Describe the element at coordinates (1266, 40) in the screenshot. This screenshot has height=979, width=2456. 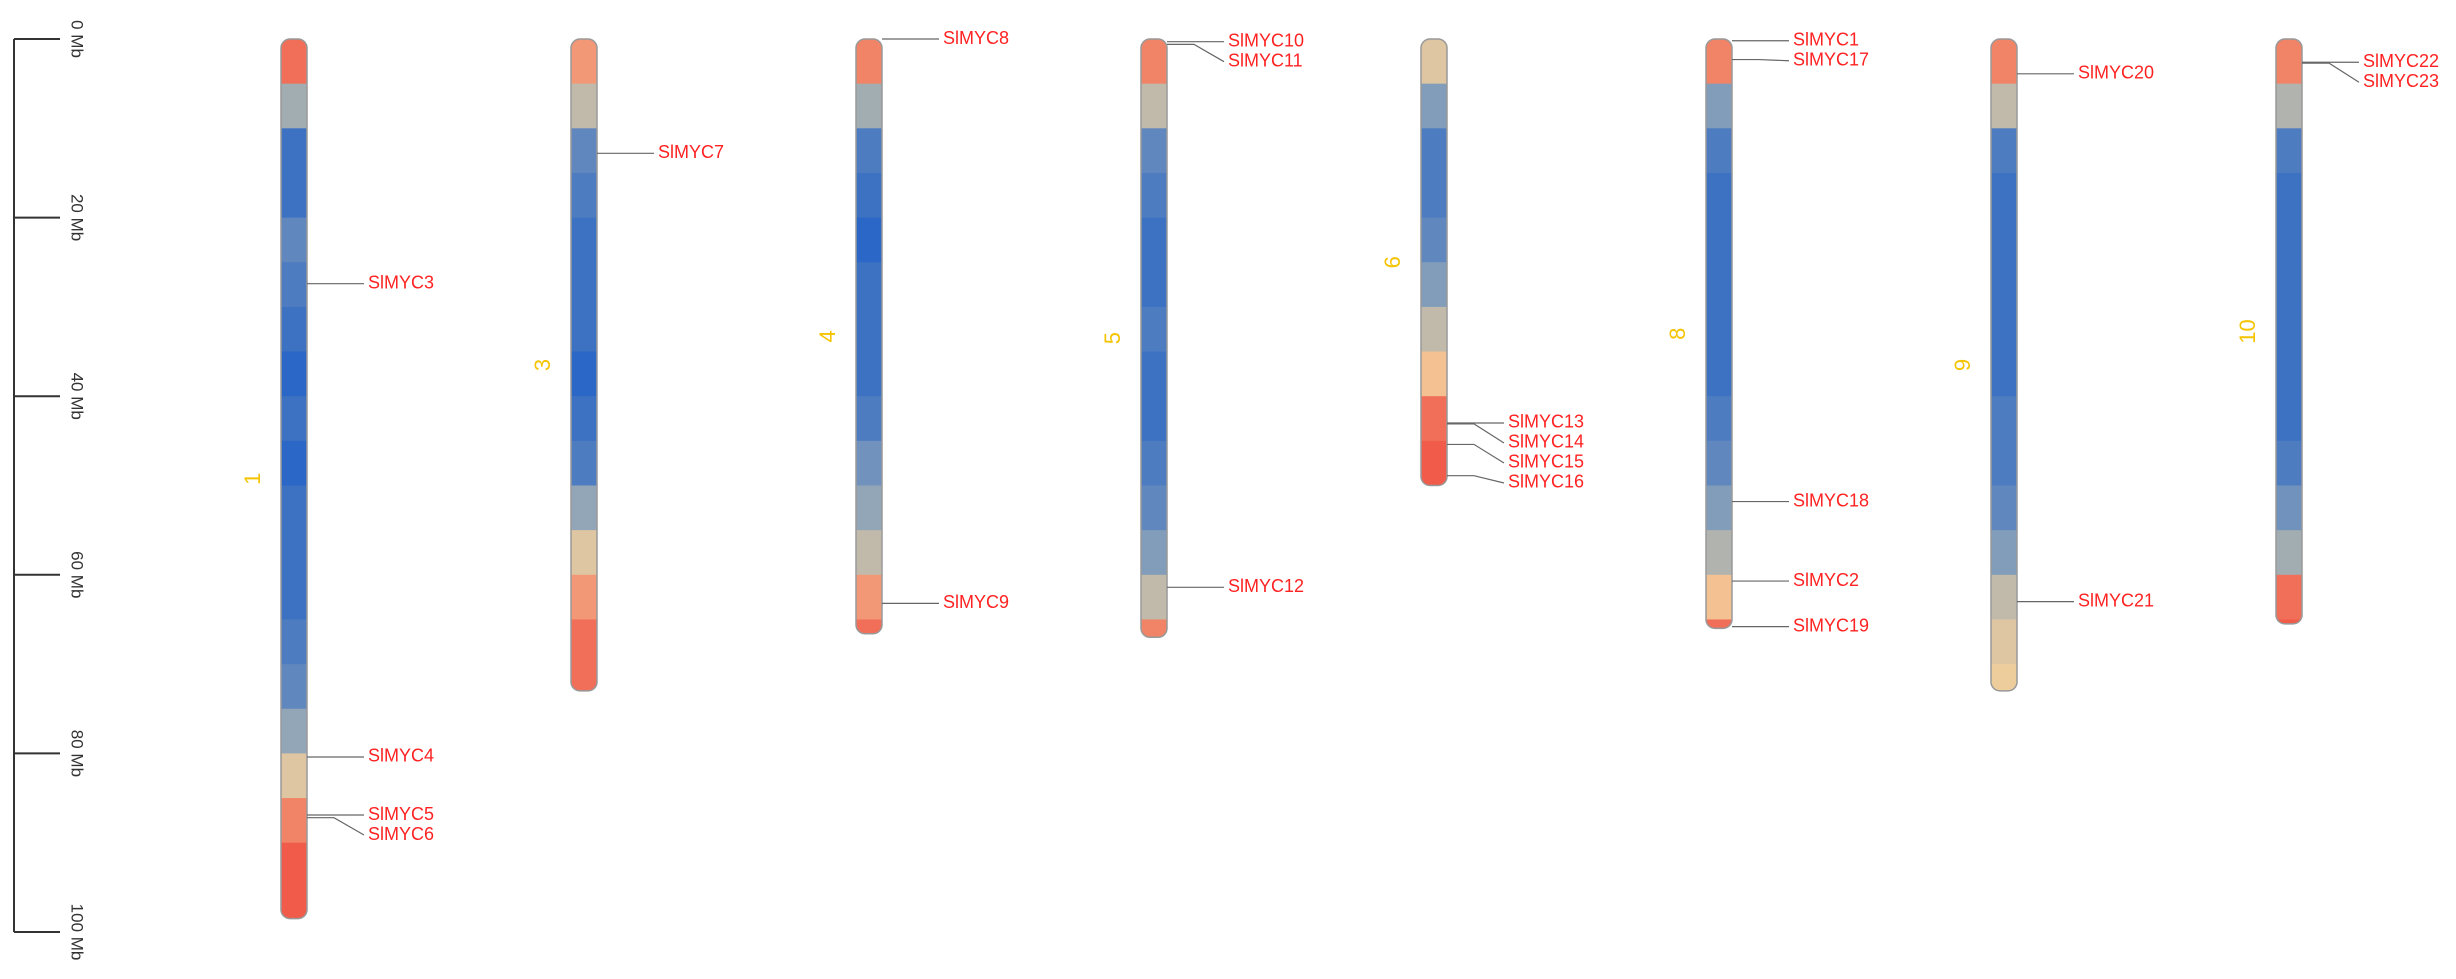
I see `gene-label: SlMYC10` at that location.